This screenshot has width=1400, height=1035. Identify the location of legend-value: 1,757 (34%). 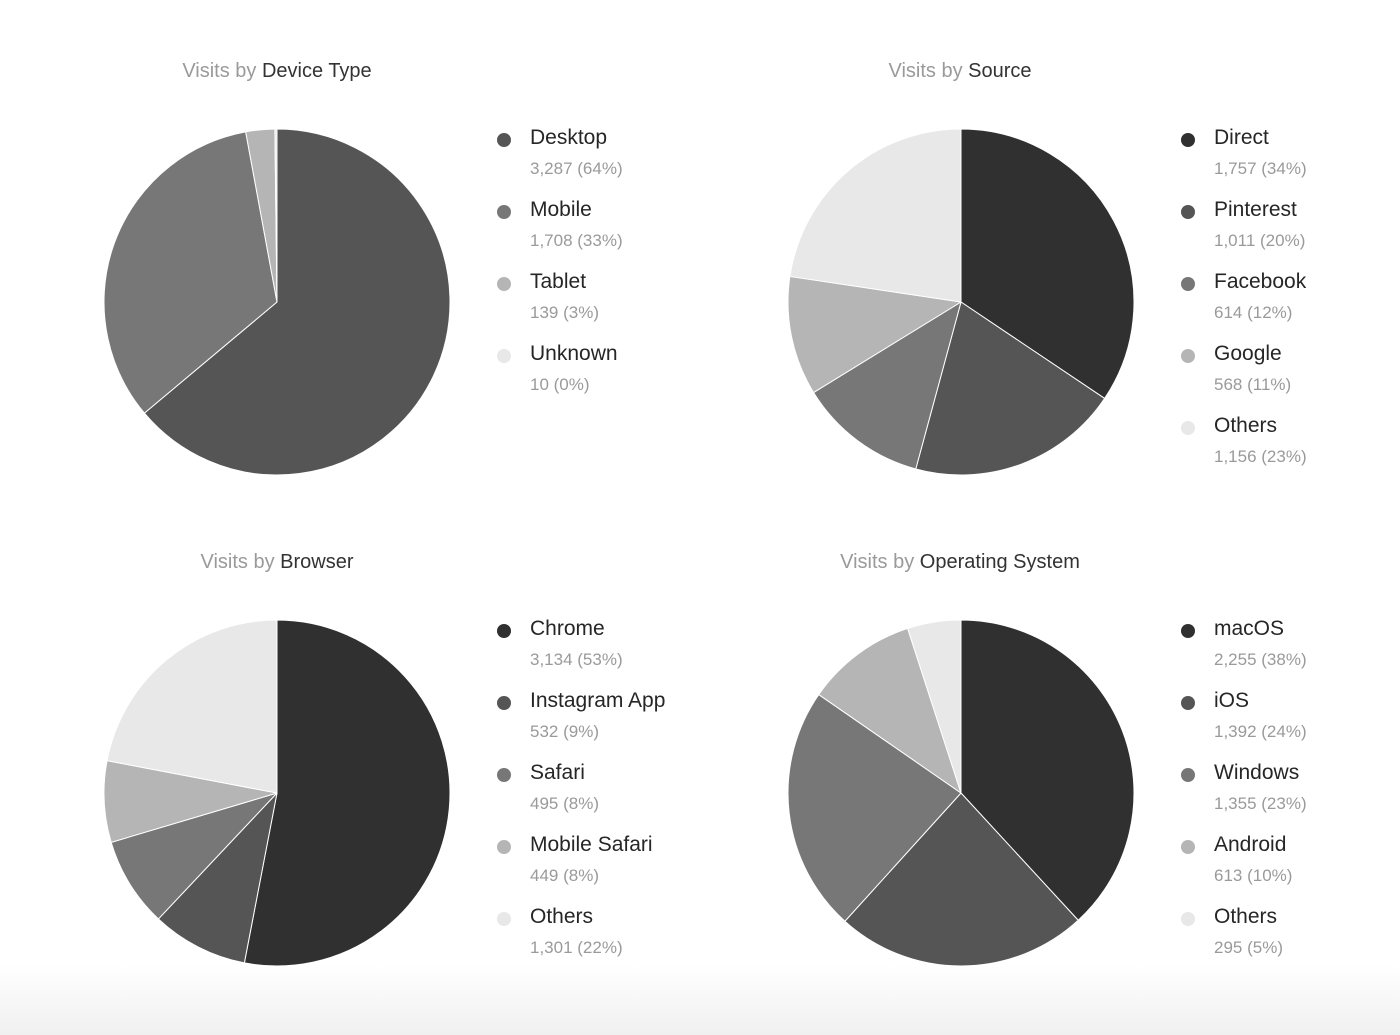
(1260, 168).